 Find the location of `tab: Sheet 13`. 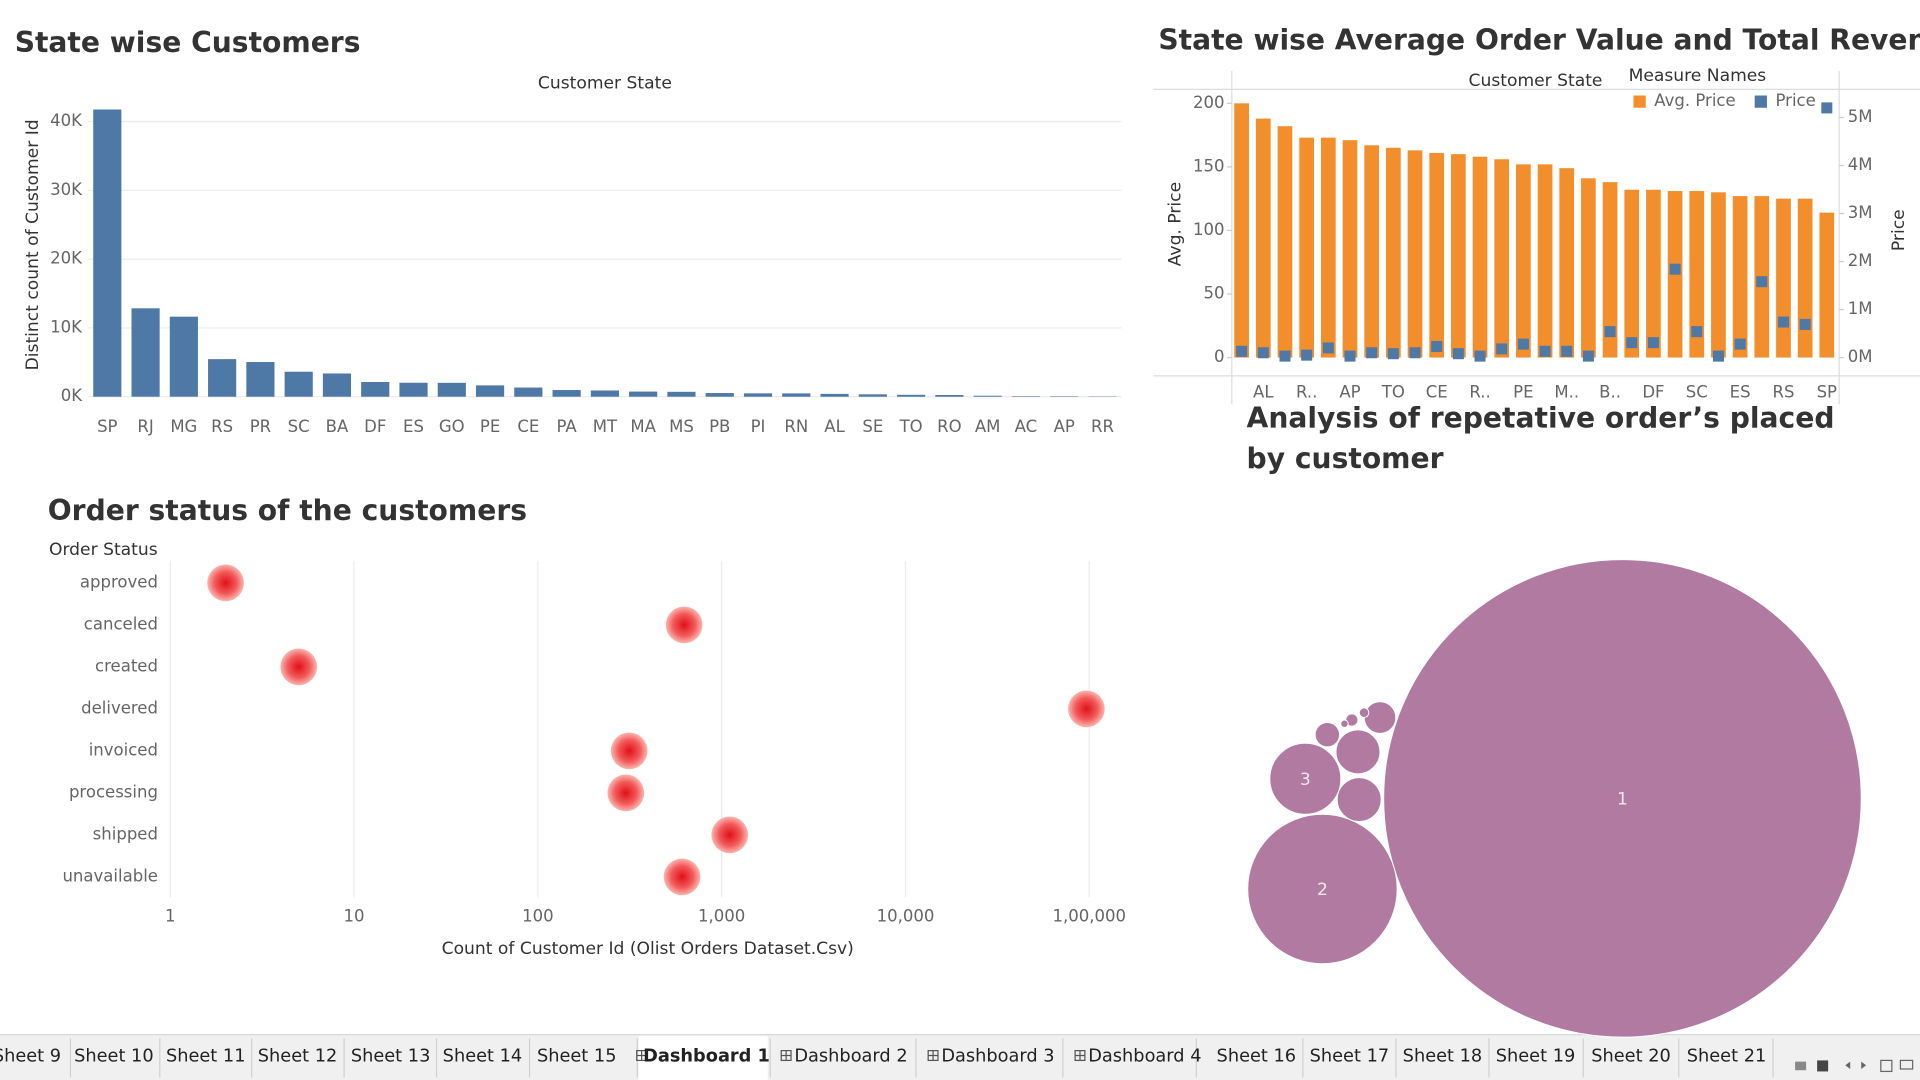

tab: Sheet 13 is located at coordinates (394, 1058).